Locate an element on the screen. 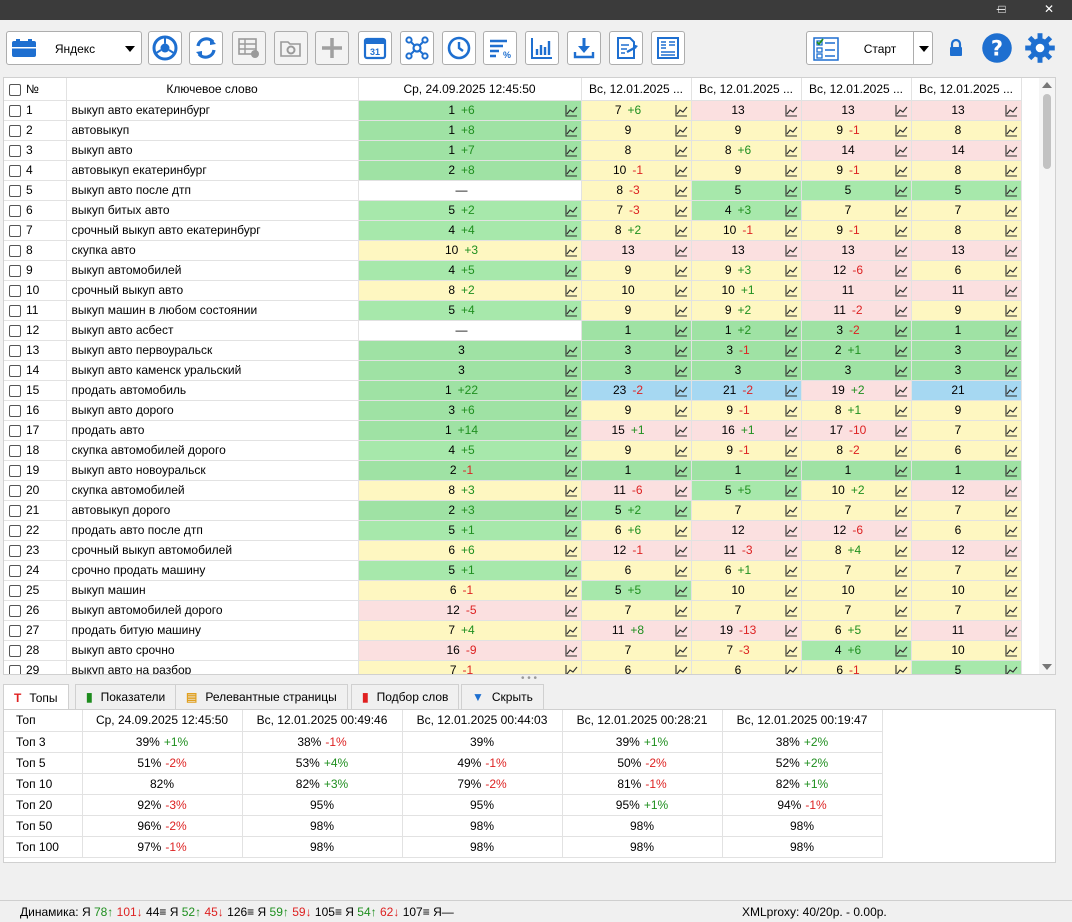 The width and height of the screenshot is (1072, 922). table-row: 12 выкуп авто асбест — 1 1 +2 3 -2 1 is located at coordinates (513, 330).